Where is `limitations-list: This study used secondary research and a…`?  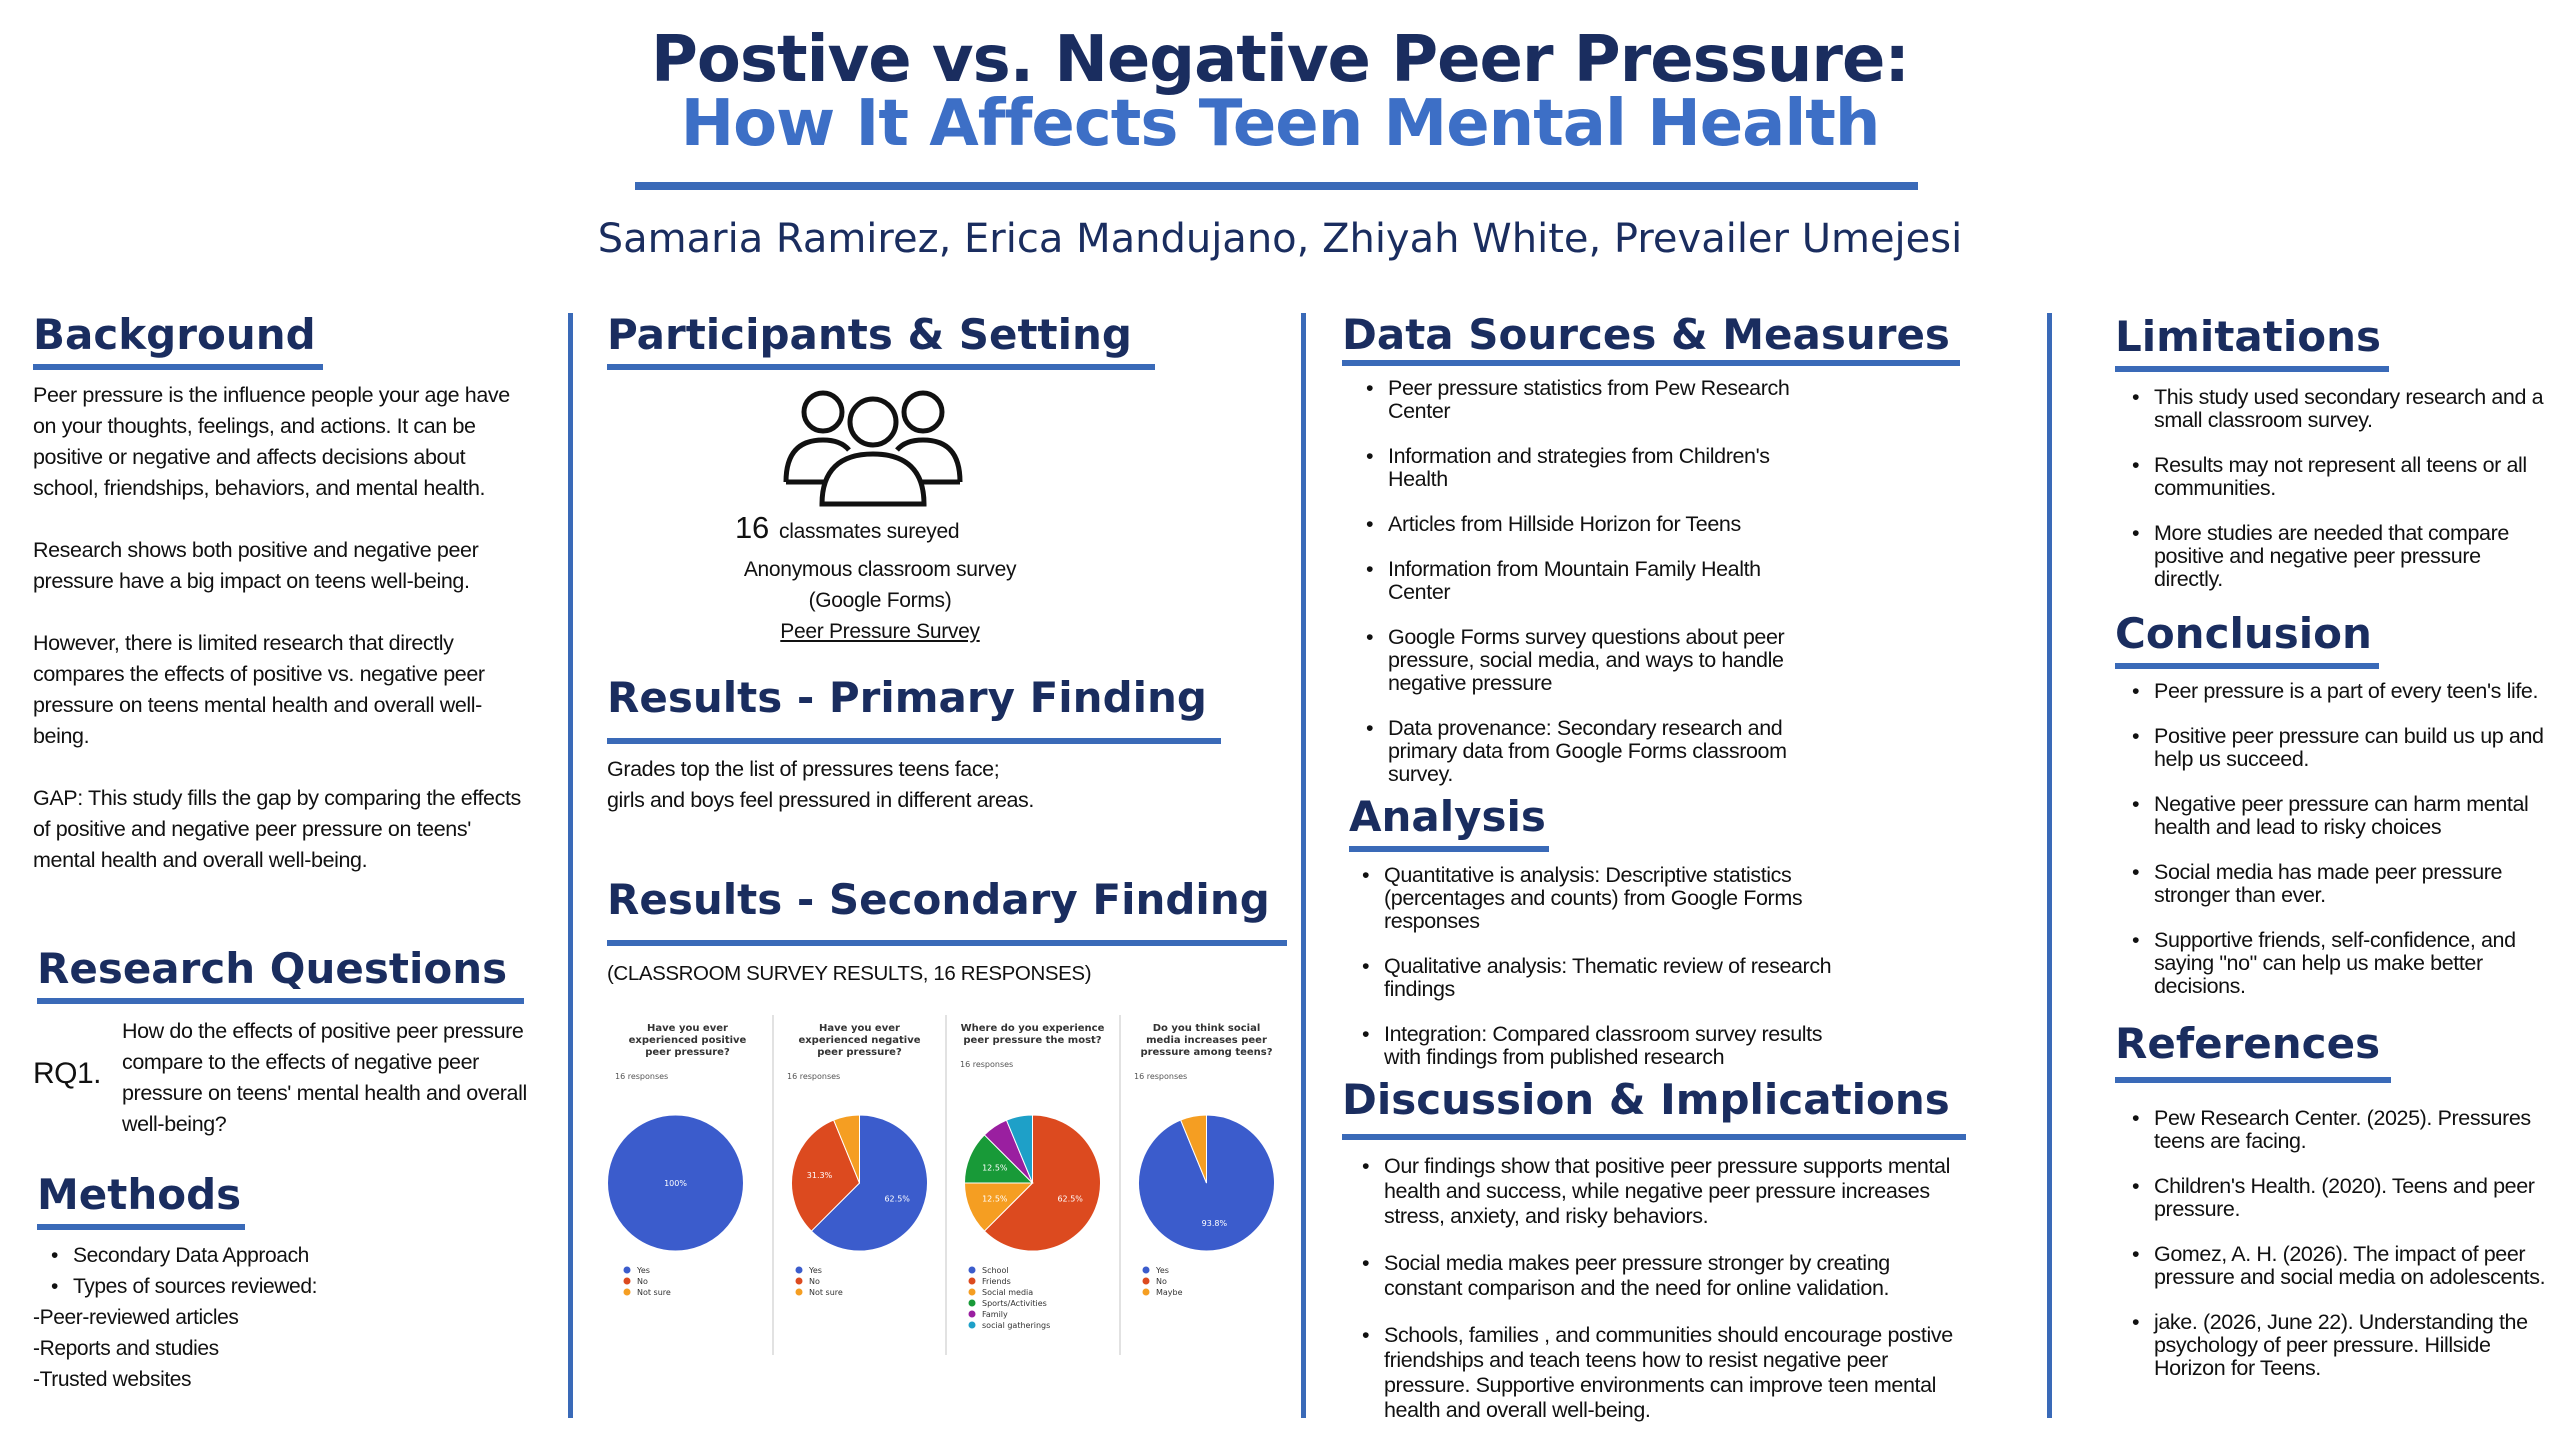 limitations-list: This study used secondary research and a… is located at coordinates (2340, 499).